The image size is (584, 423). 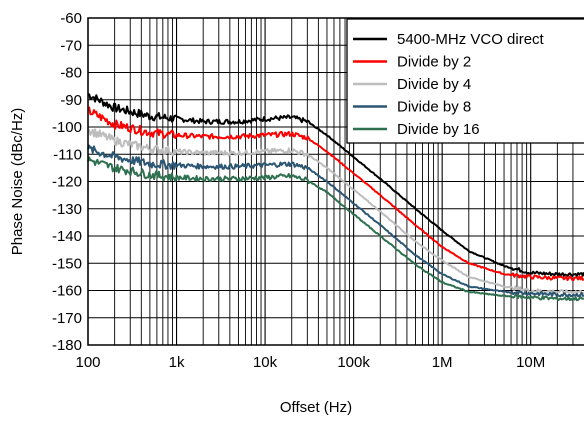 I want to click on x-tick-label: 1M, so click(x=442, y=362).